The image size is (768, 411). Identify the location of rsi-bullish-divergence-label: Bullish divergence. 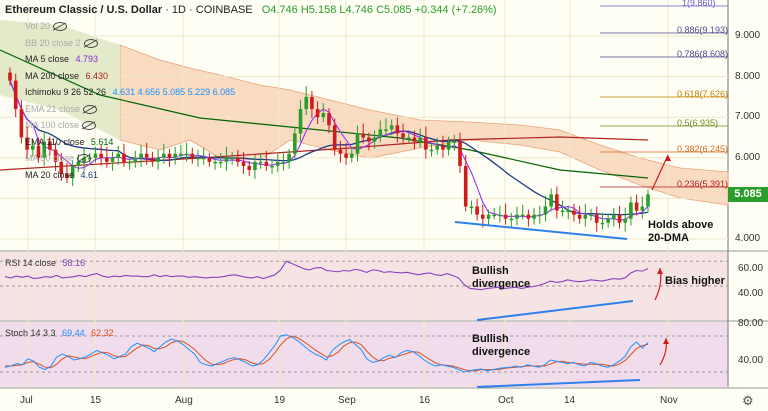
(501, 277).